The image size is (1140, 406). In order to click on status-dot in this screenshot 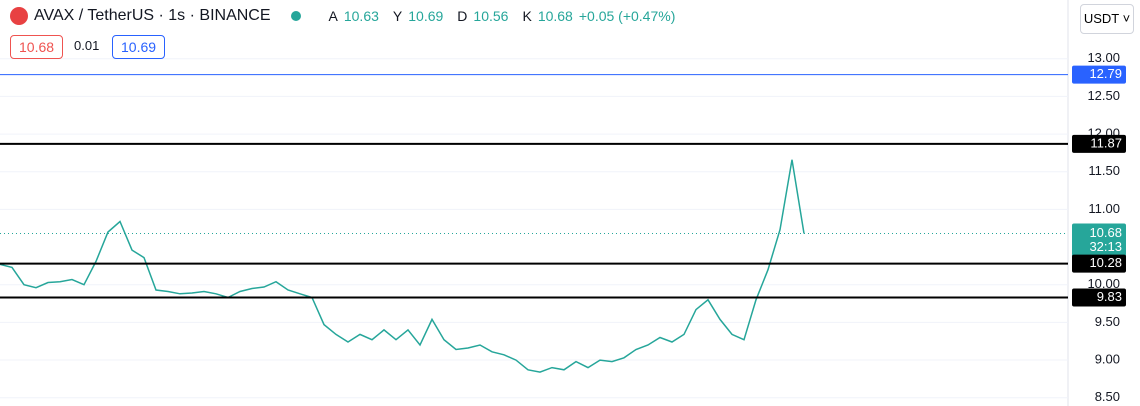, I will do `click(295, 16)`.